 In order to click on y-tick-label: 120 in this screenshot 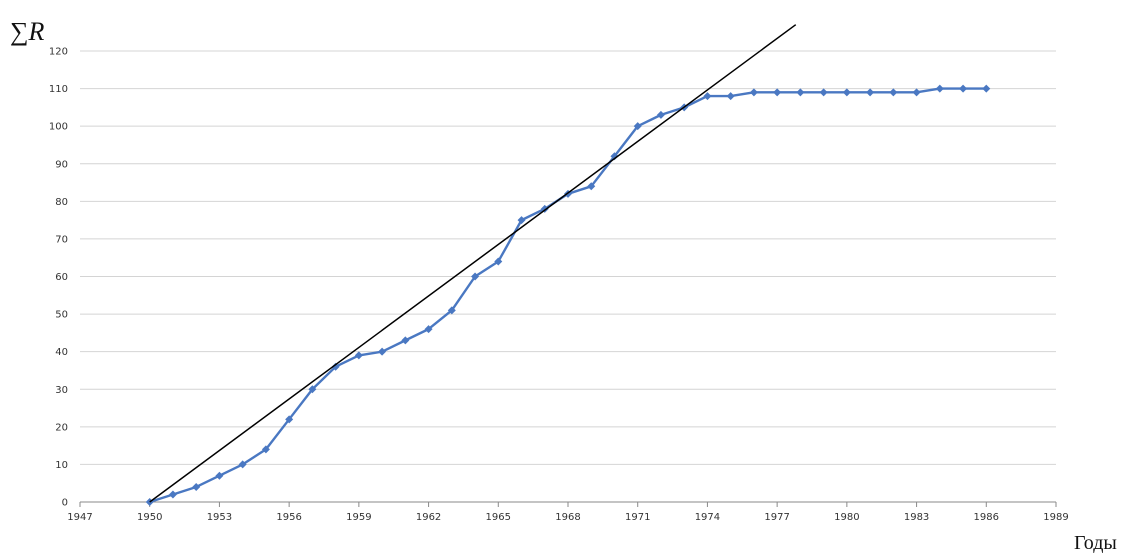, I will do `click(58, 52)`.